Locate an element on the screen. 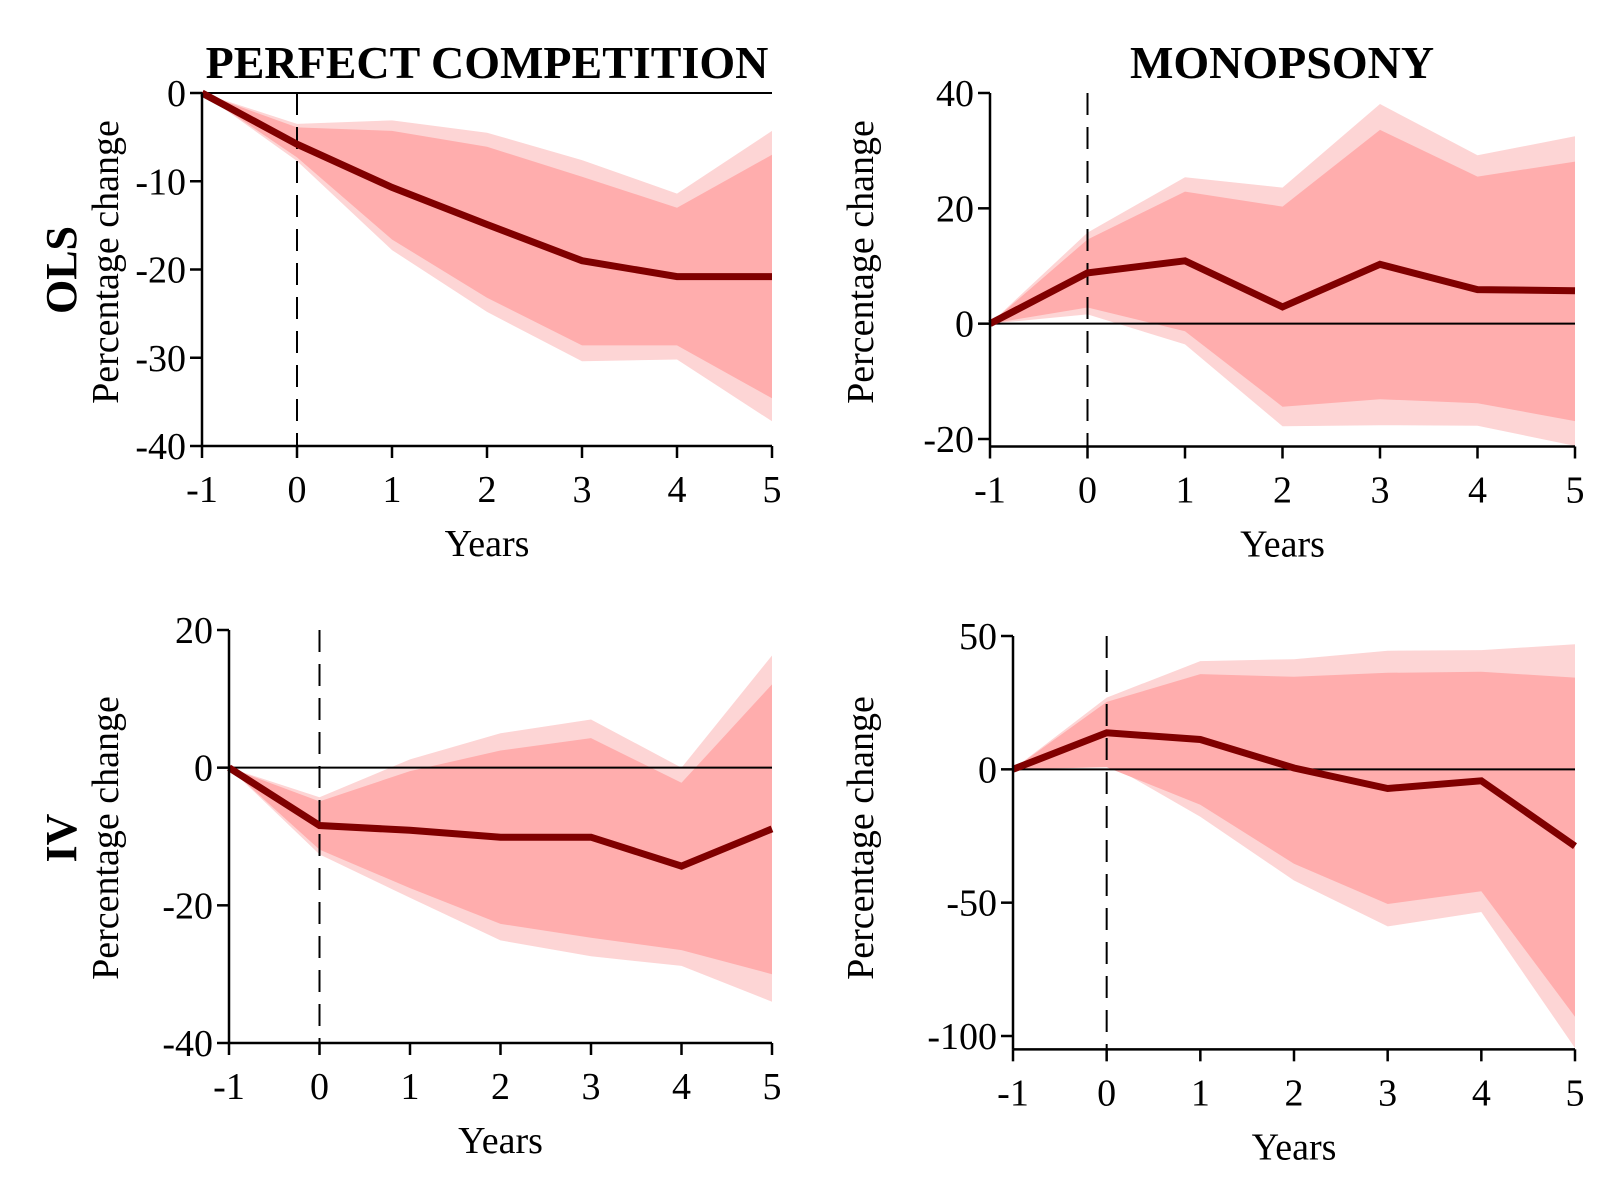  y-tick-label: -10 is located at coordinates (160, 182).